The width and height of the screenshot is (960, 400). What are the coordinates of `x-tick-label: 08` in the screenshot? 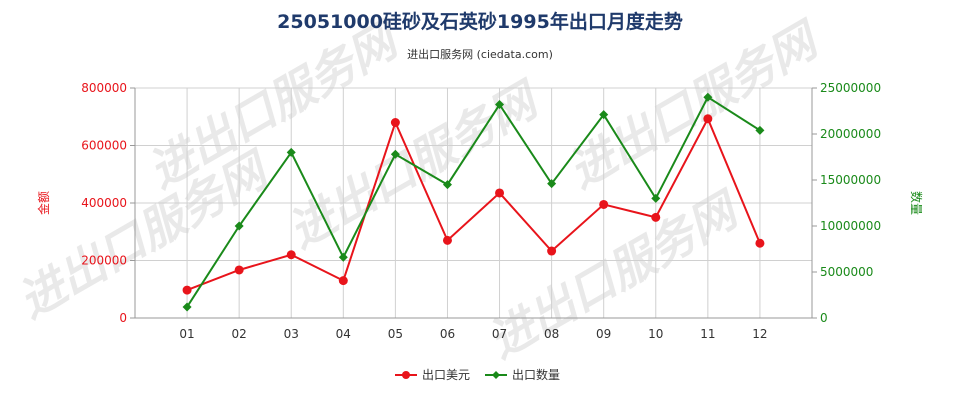 It's located at (551, 334).